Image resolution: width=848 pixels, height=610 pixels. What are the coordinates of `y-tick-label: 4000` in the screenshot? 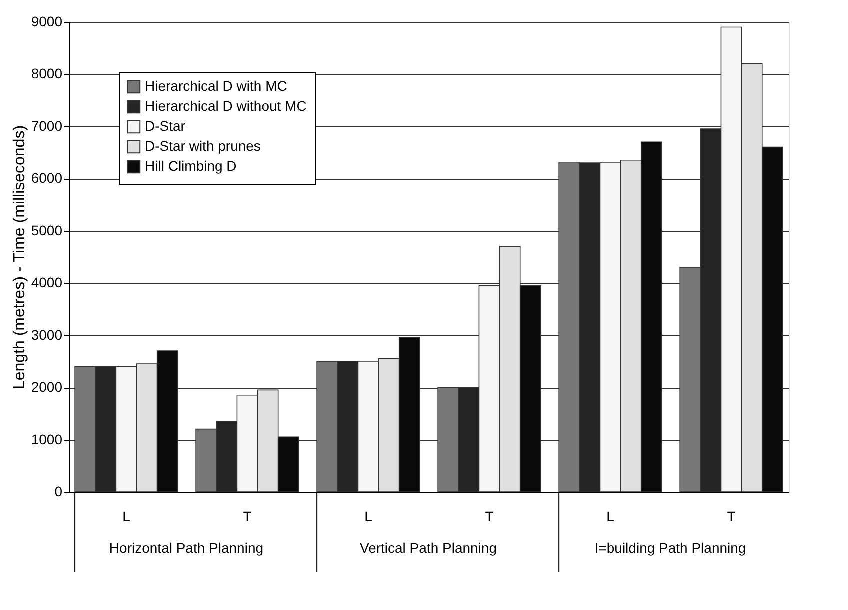 It's located at (47, 282).